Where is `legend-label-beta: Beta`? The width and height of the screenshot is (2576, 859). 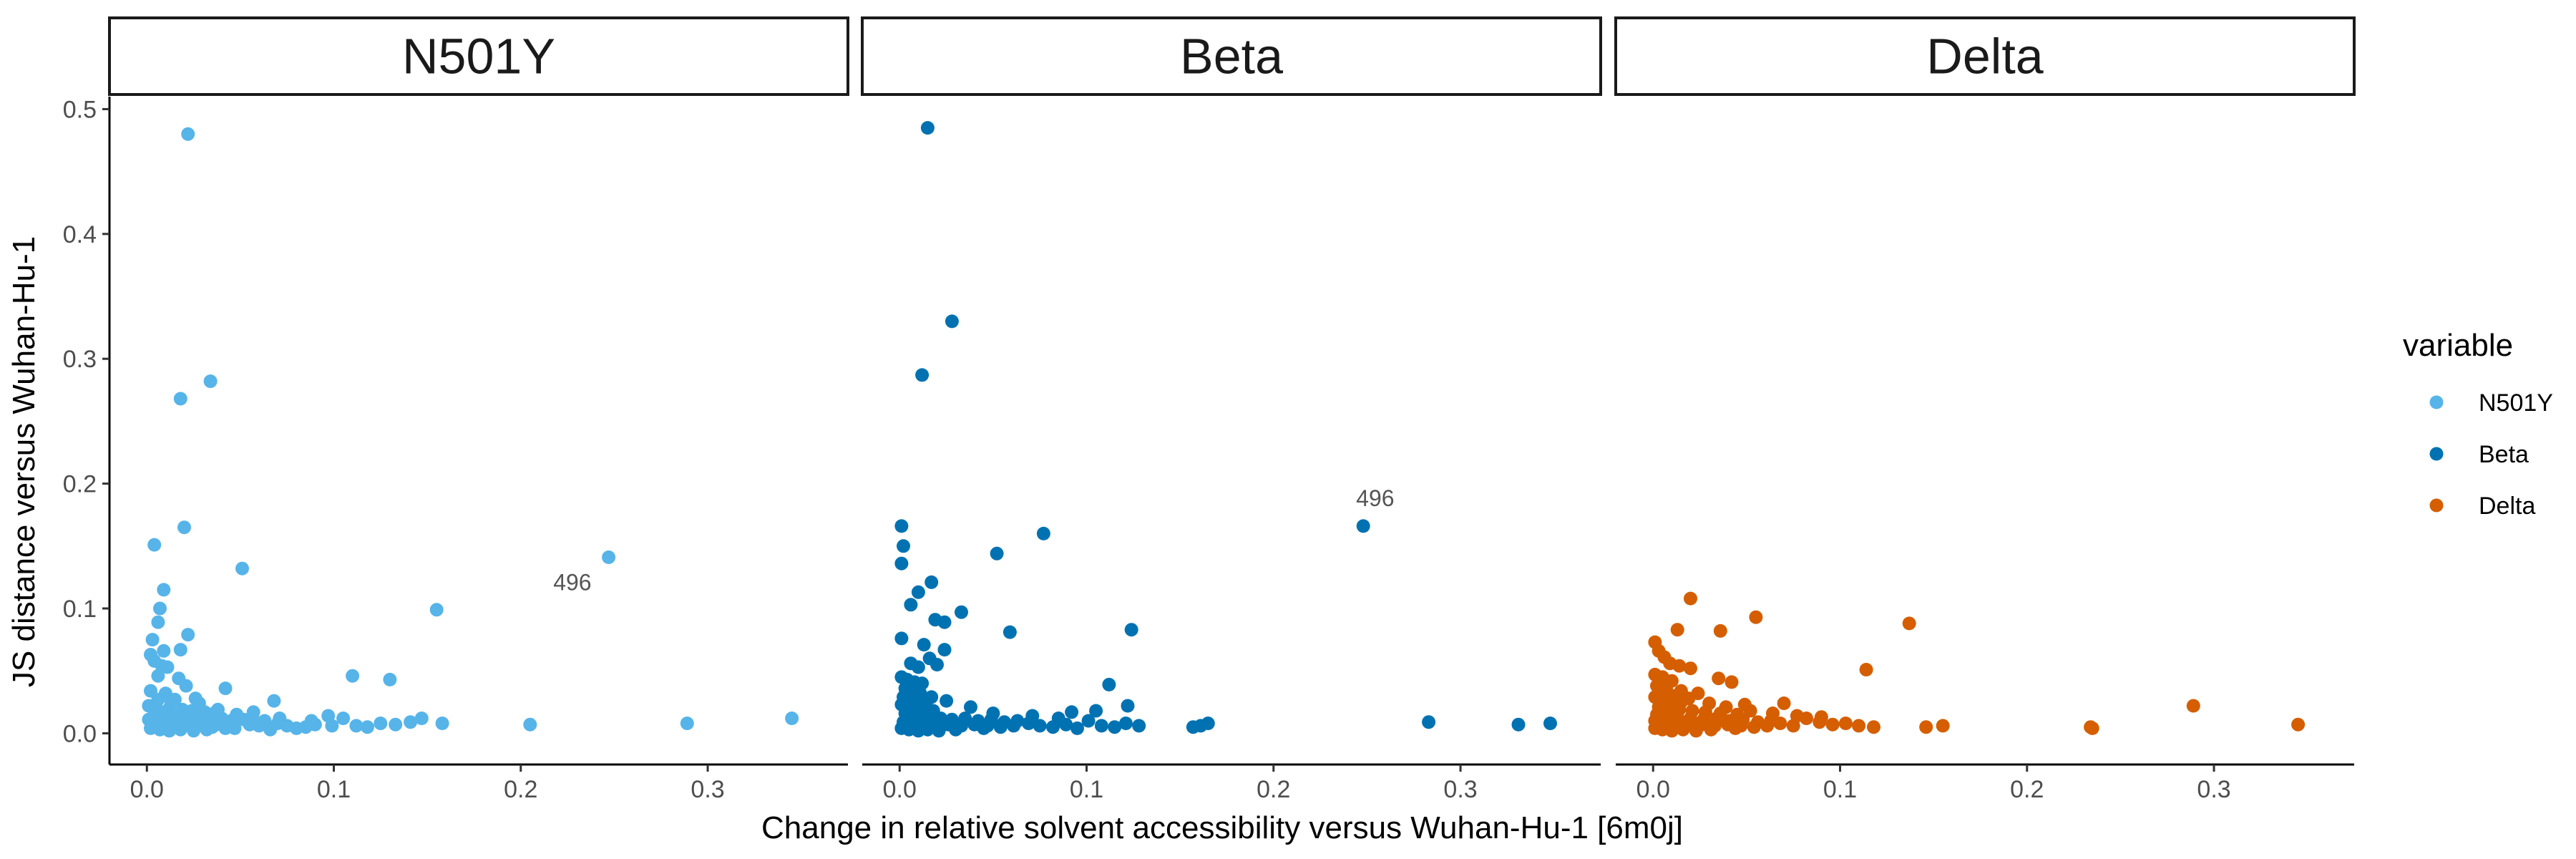 legend-label-beta: Beta is located at coordinates (2504, 454).